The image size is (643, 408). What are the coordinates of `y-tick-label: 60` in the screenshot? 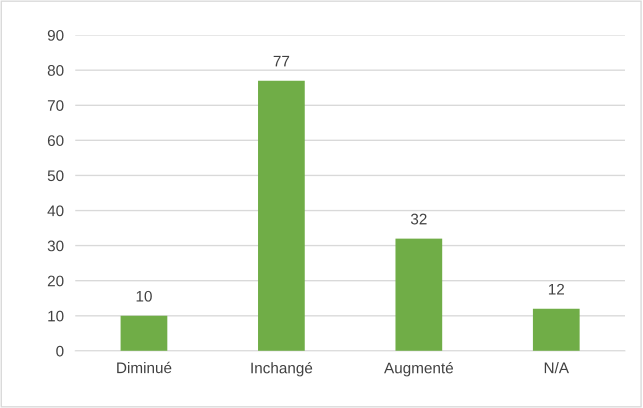 It's located at (56, 140).